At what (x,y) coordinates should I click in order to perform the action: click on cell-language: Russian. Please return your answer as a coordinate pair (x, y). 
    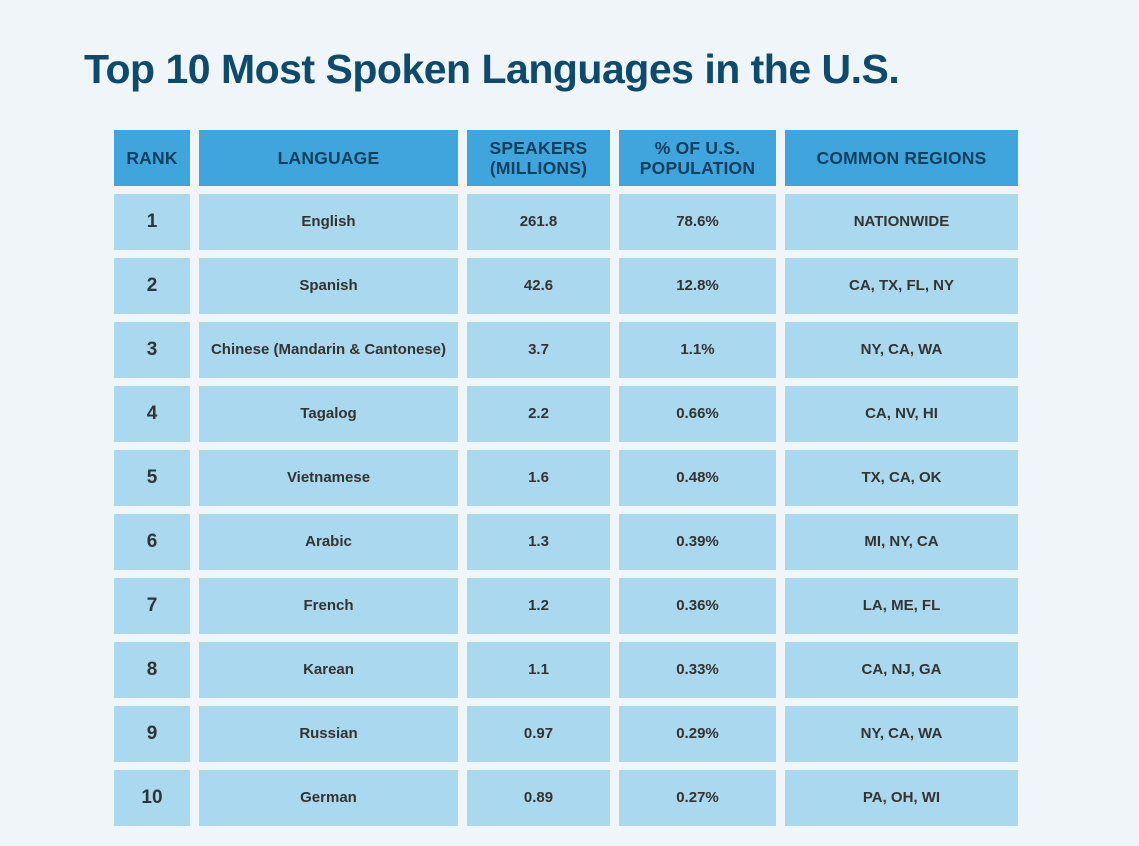
    Looking at the image, I should click on (328, 734).